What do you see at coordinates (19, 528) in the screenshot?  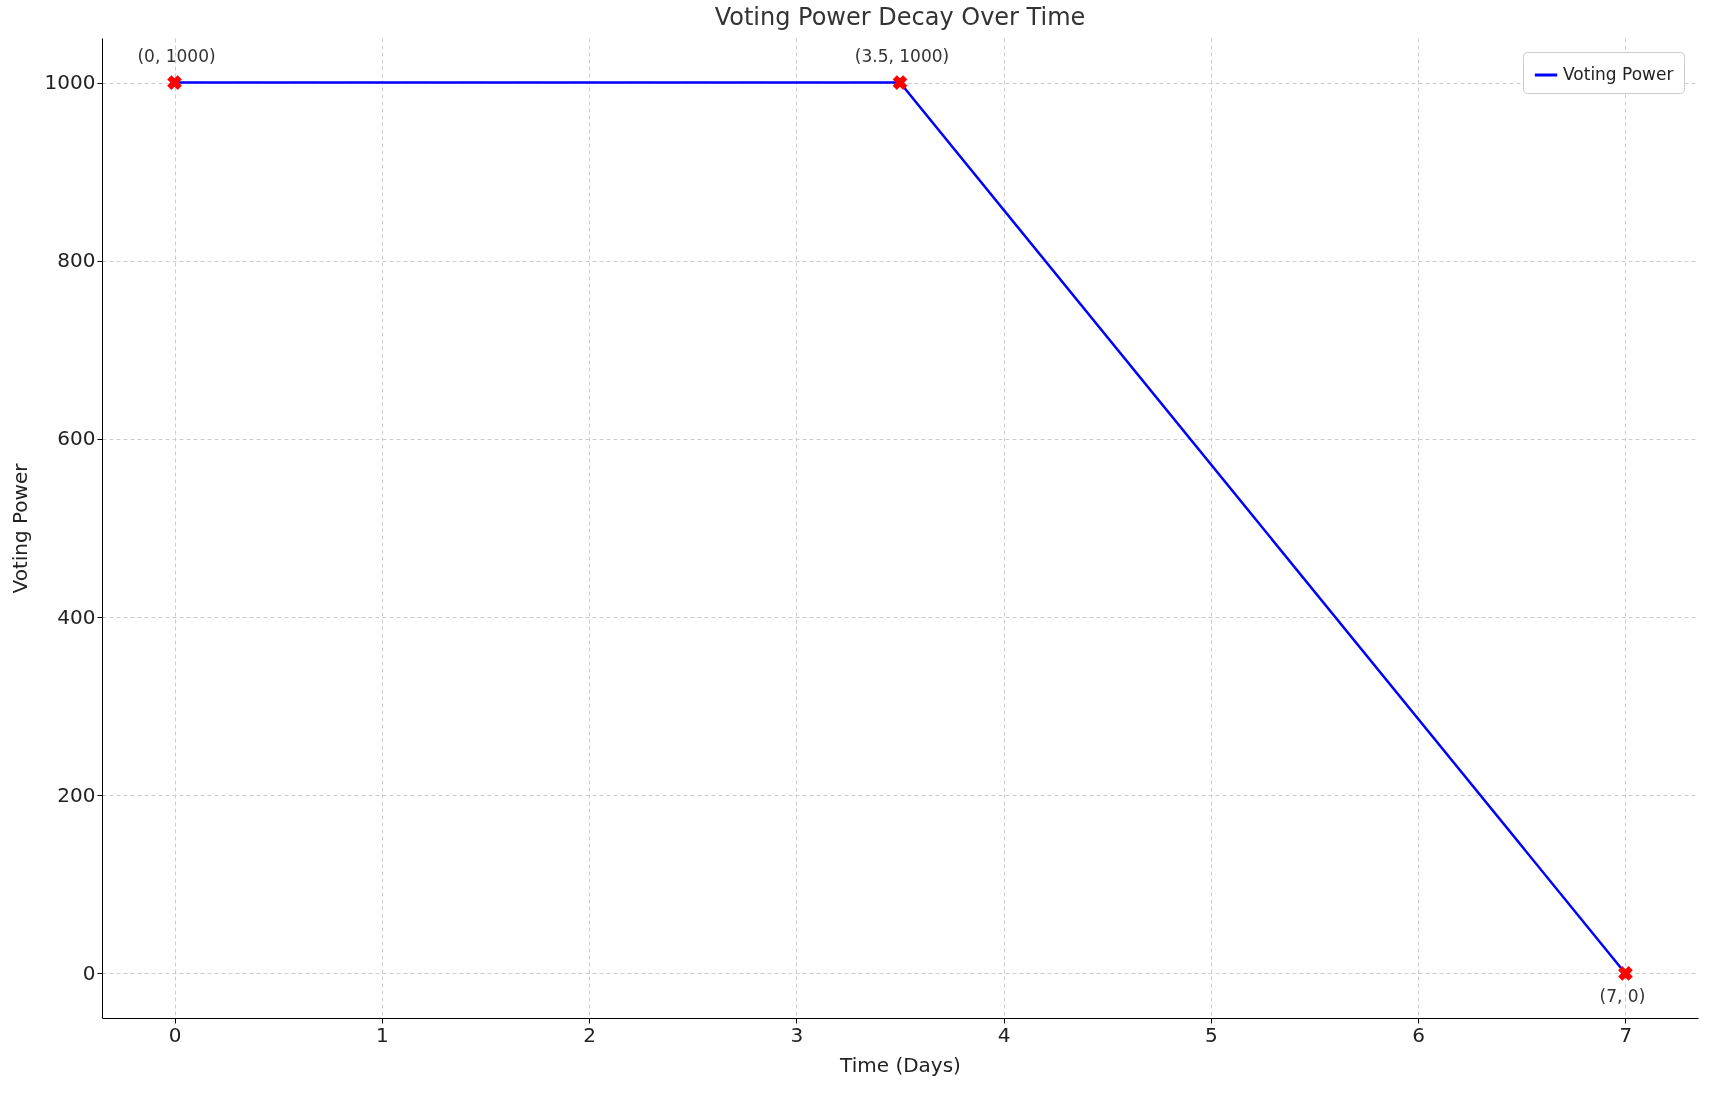 I see `y-axis-title: Voting Power` at bounding box center [19, 528].